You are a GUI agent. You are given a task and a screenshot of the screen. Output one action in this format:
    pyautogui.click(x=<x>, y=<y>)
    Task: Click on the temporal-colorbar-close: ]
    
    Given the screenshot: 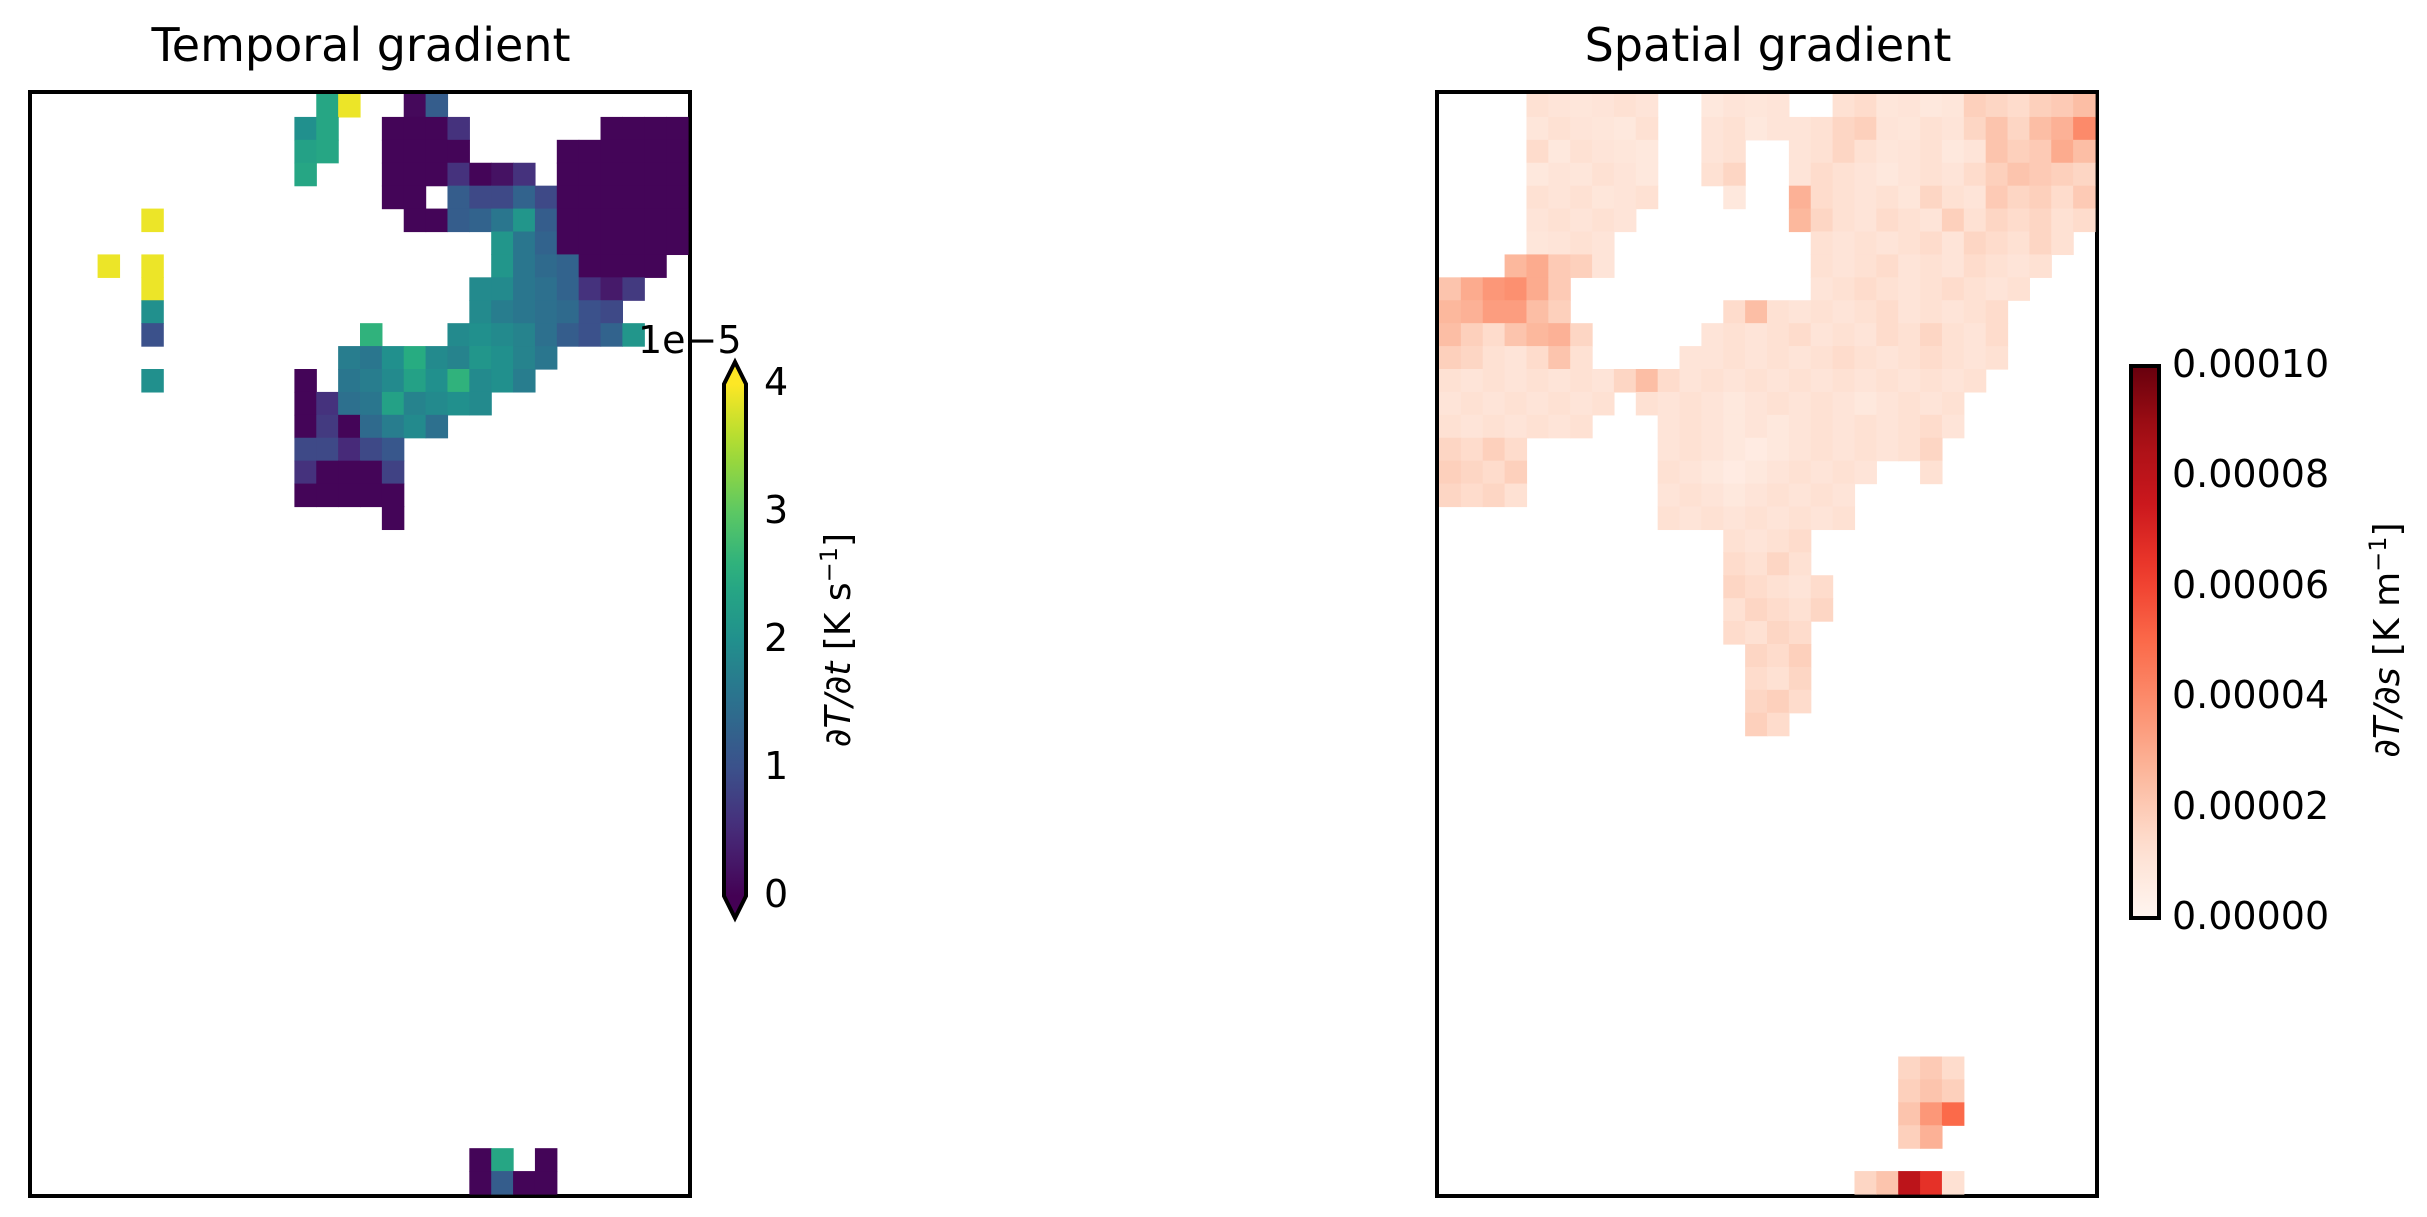 What is the action you would take?
    pyautogui.click(x=838, y=539)
    